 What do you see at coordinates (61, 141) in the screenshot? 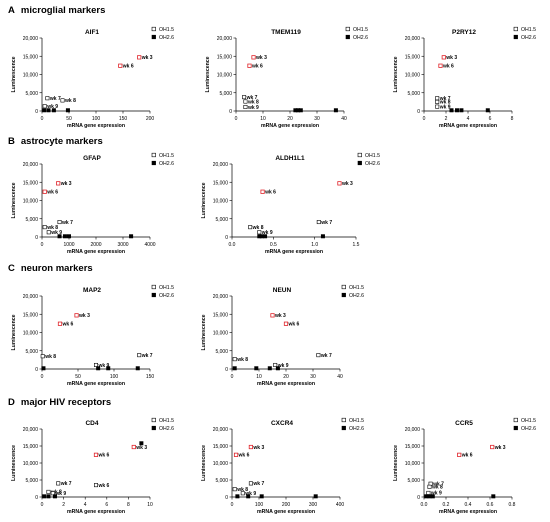
I see `section-label: astrocyte markers` at bounding box center [61, 141].